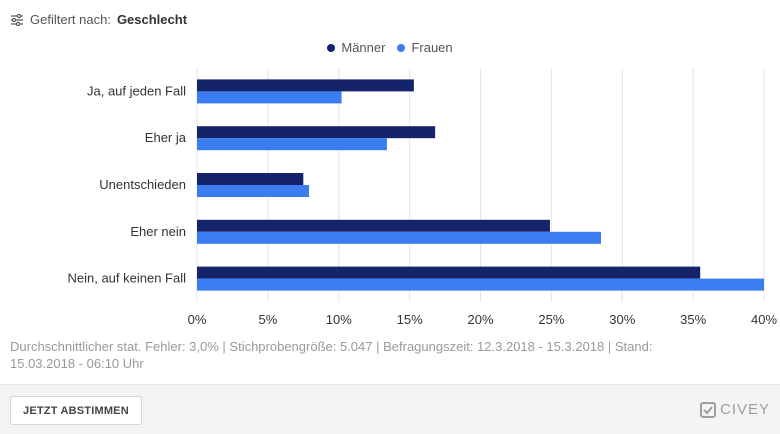 Image resolution: width=780 pixels, height=434 pixels. What do you see at coordinates (390, 409) in the screenshot?
I see `footer-bar: JETZT ABSTIMMEN CIVEY` at bounding box center [390, 409].